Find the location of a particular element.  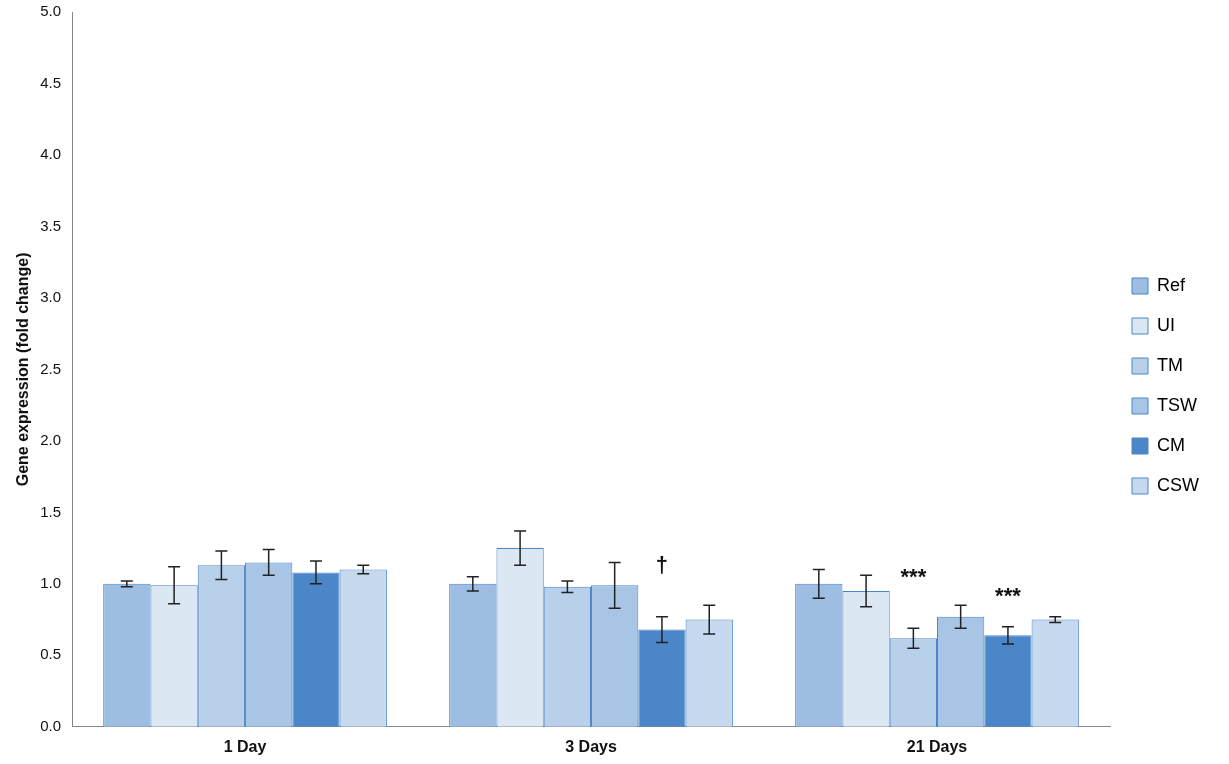

y-tick-label: 1.0 is located at coordinates (51, 582).